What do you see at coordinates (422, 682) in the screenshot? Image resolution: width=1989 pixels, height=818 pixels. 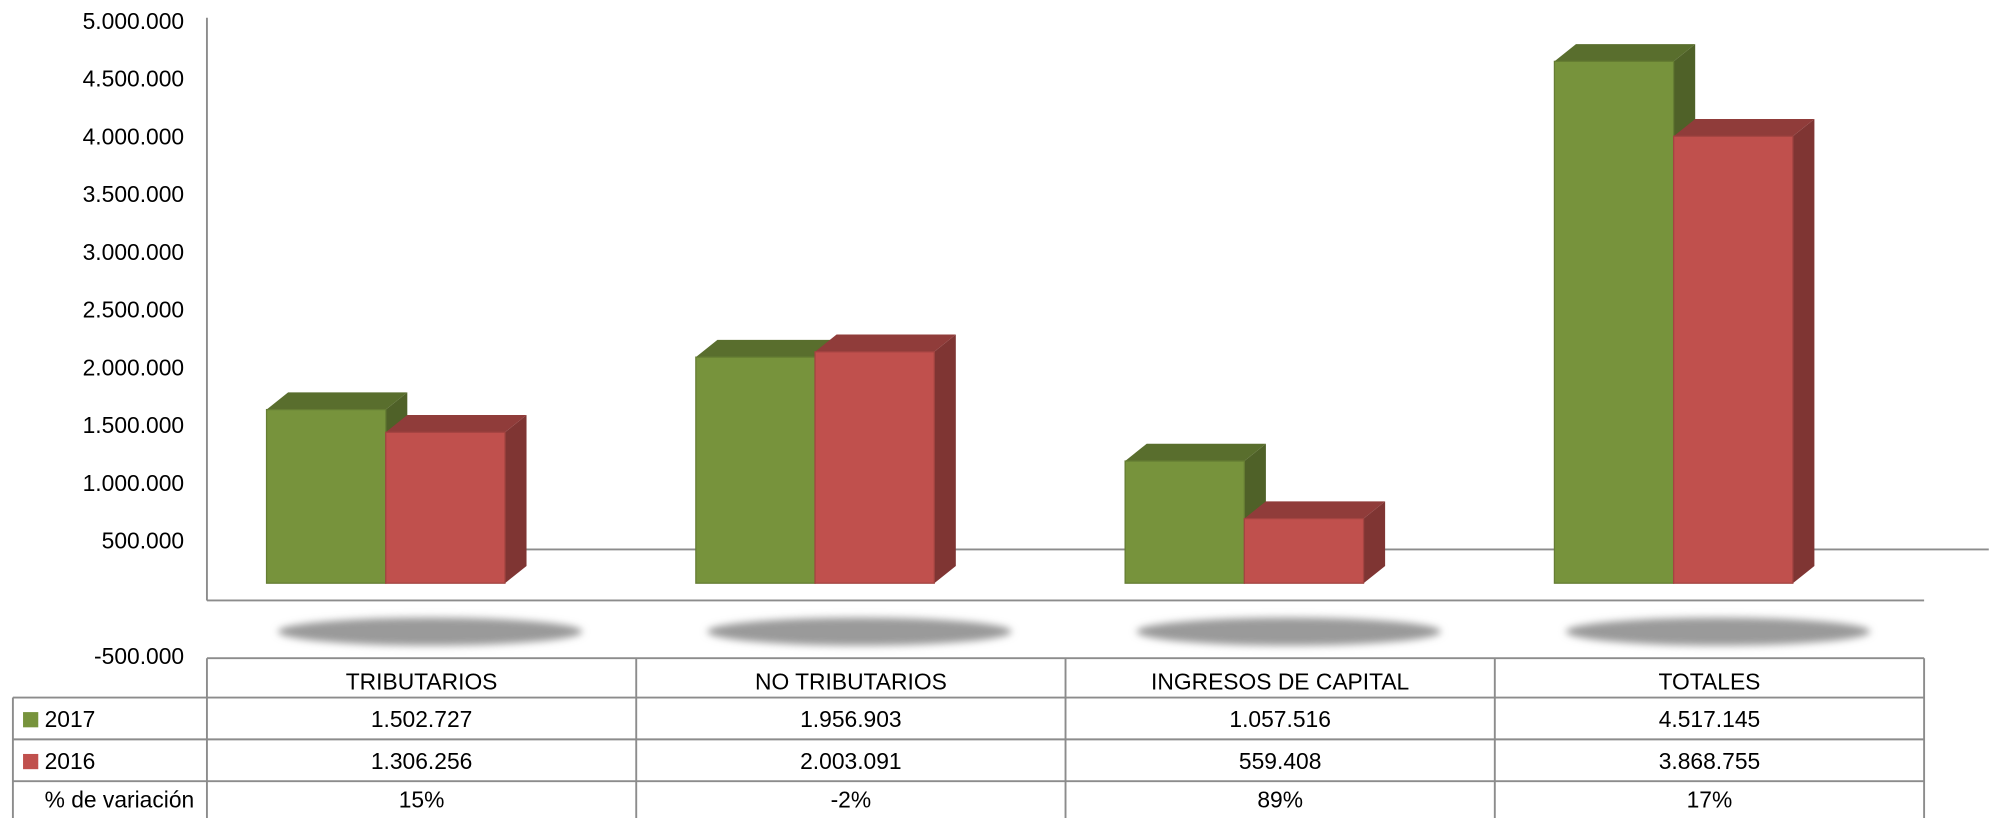 I see `x-tick-label: TRIBUTARIOS` at bounding box center [422, 682].